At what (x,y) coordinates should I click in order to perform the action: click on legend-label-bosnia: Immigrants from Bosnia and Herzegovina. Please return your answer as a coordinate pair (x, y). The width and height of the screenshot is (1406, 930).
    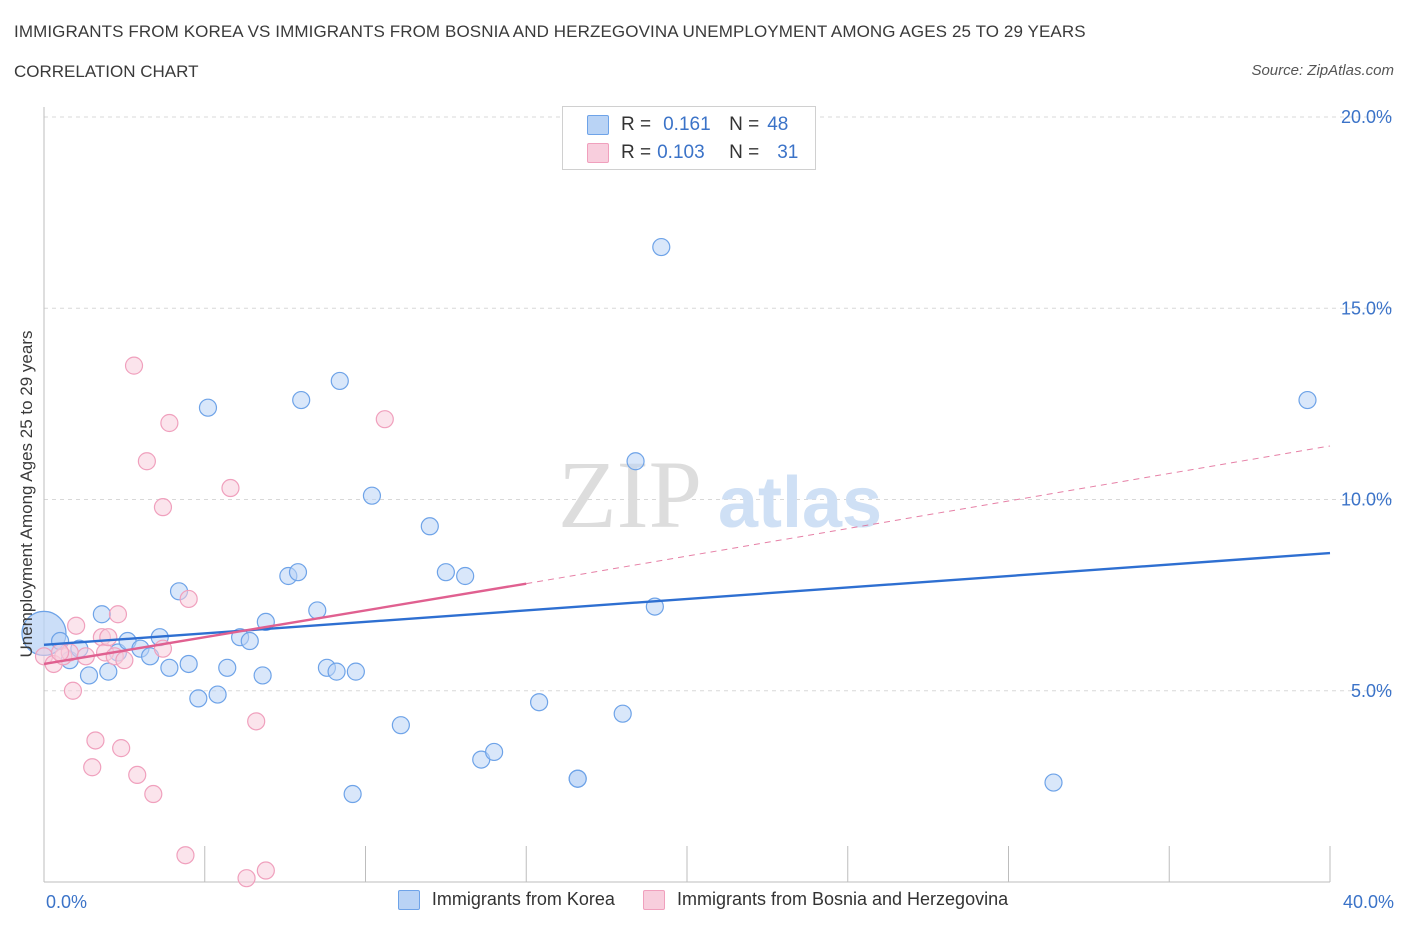
    Looking at the image, I should click on (842, 899).